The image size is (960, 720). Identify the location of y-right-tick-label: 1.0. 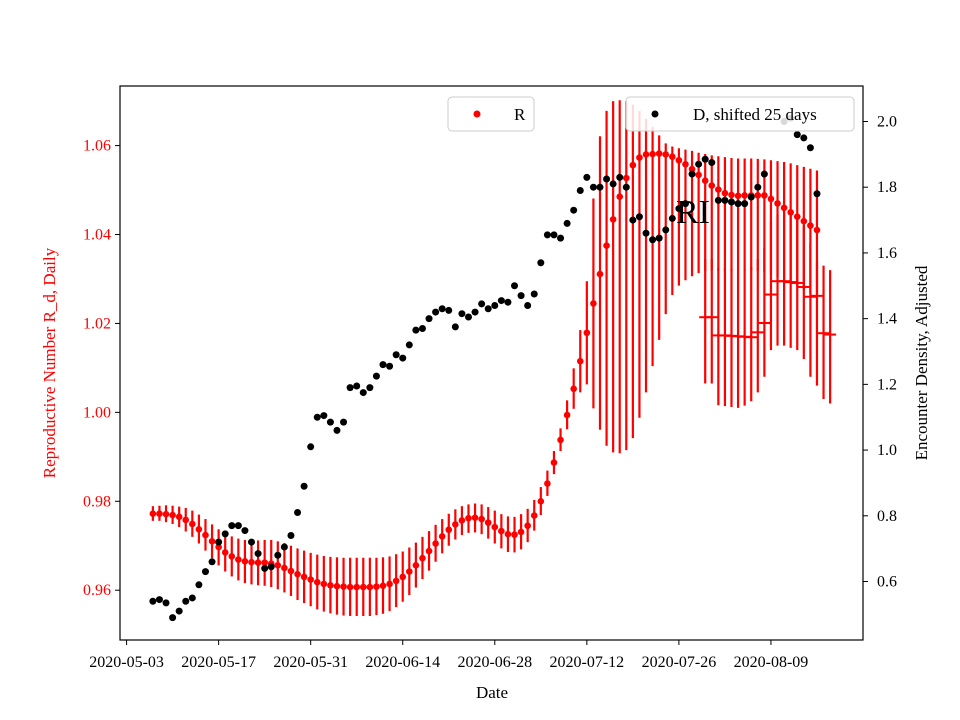
(887, 450).